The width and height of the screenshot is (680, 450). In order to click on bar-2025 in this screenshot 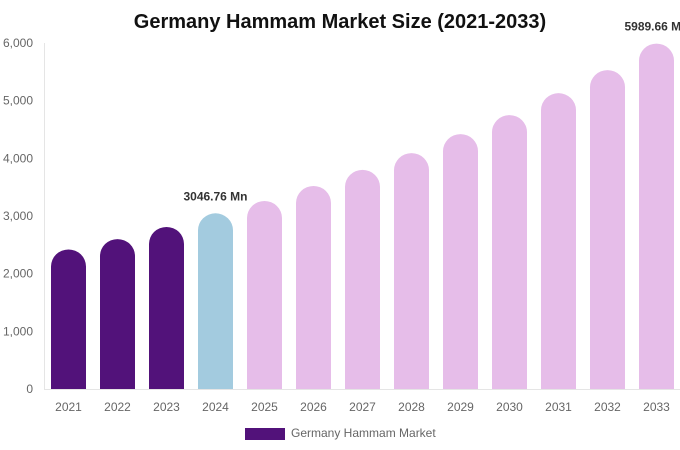, I will do `click(264, 295)`.